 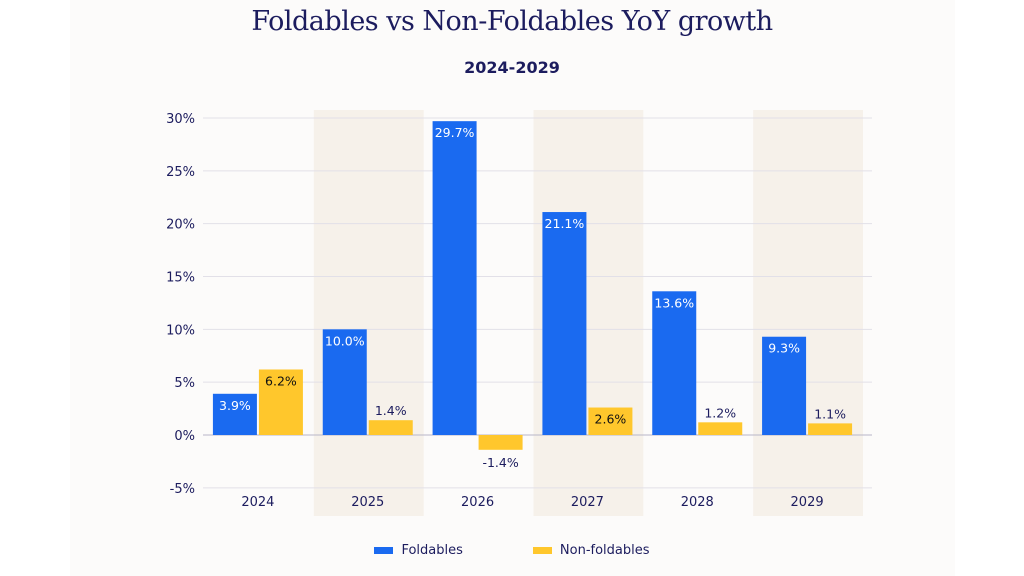 What do you see at coordinates (674, 302) in the screenshot?
I see `data-label: 13.6%` at bounding box center [674, 302].